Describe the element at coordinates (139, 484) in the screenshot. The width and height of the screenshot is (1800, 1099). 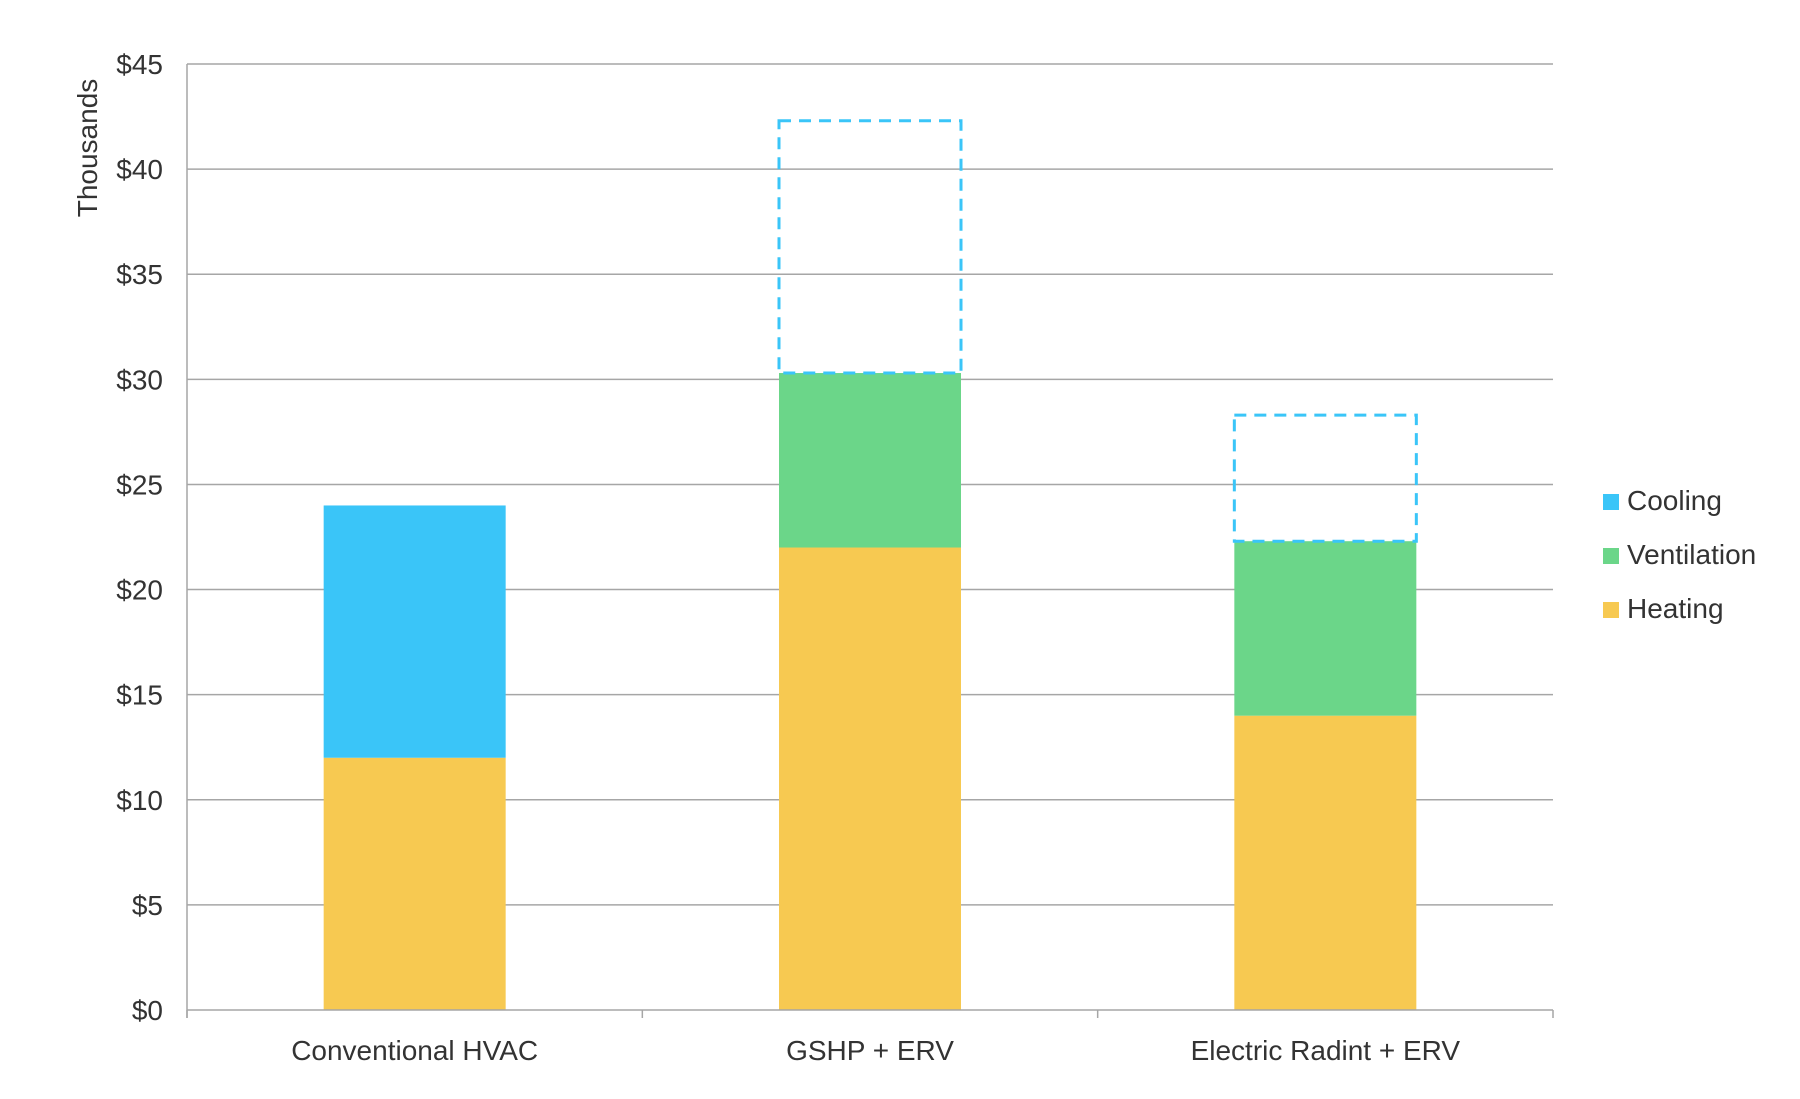
I see `y-tick-label: $25` at that location.